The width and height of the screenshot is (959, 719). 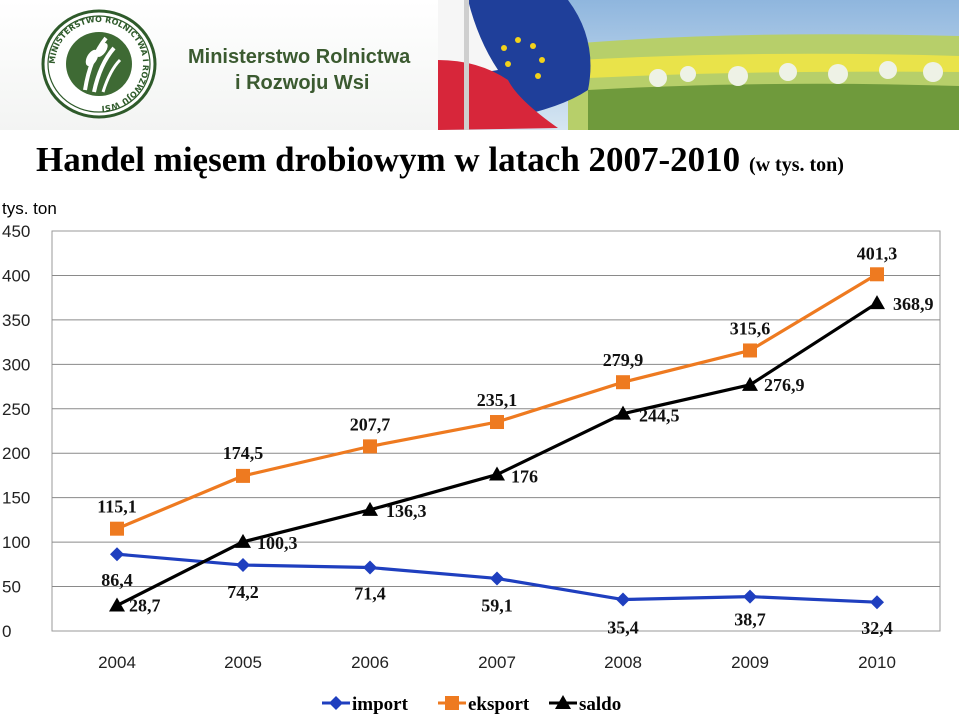 I want to click on x-tick-label: 2004, so click(x=117, y=662).